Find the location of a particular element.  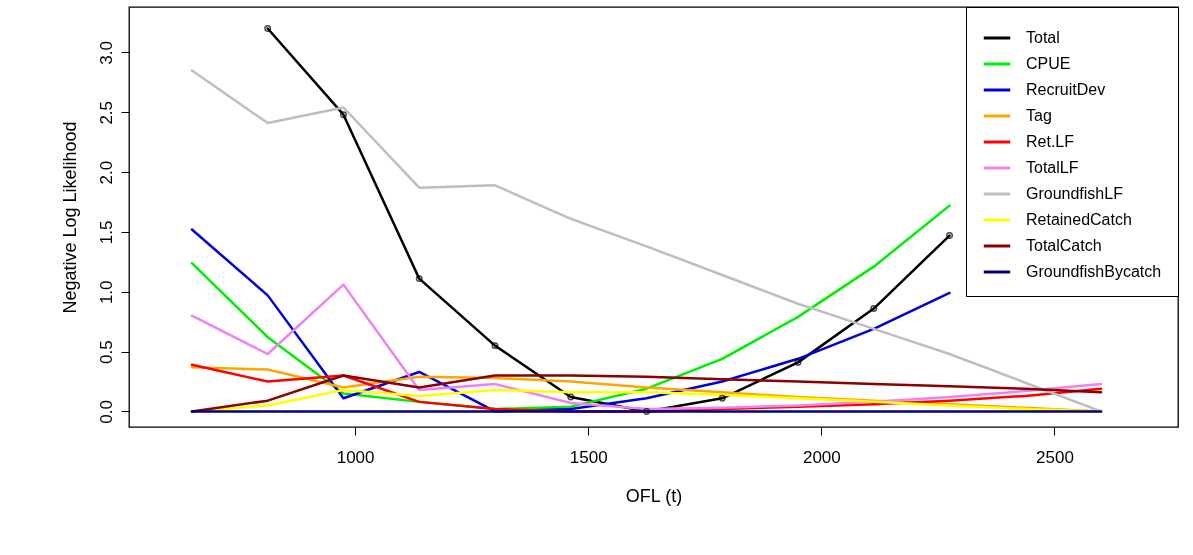

y-tick-label: 1.5 is located at coordinates (106, 232).